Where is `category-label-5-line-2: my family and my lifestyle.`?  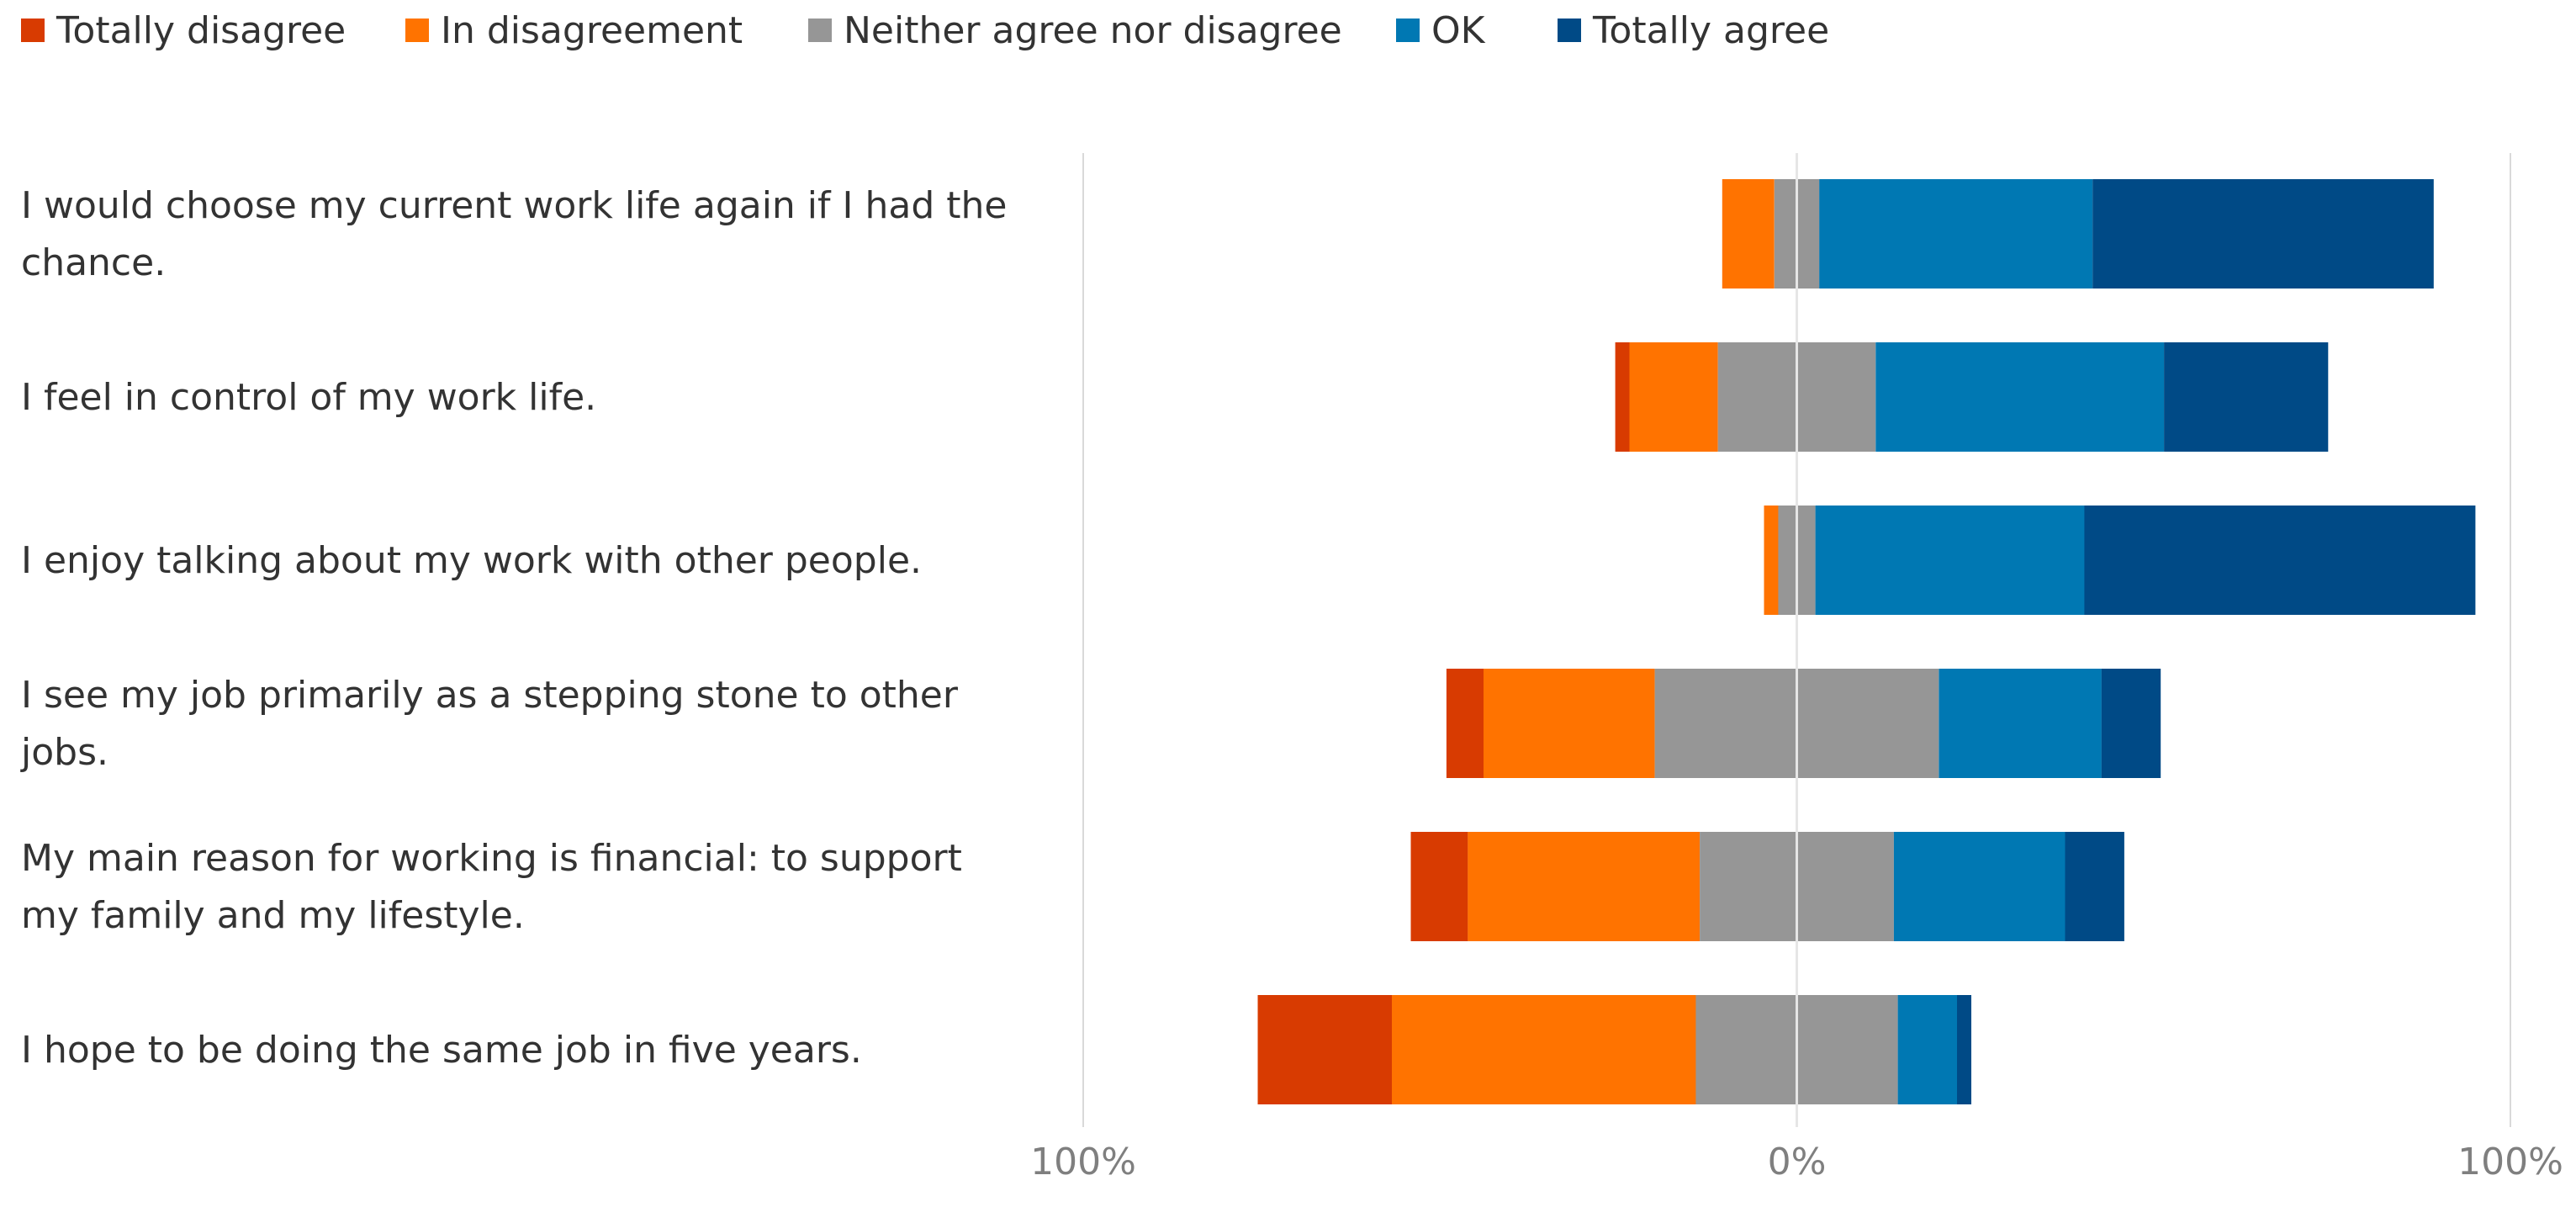
category-label-5-line-2: my family and my lifestyle. is located at coordinates (273, 916).